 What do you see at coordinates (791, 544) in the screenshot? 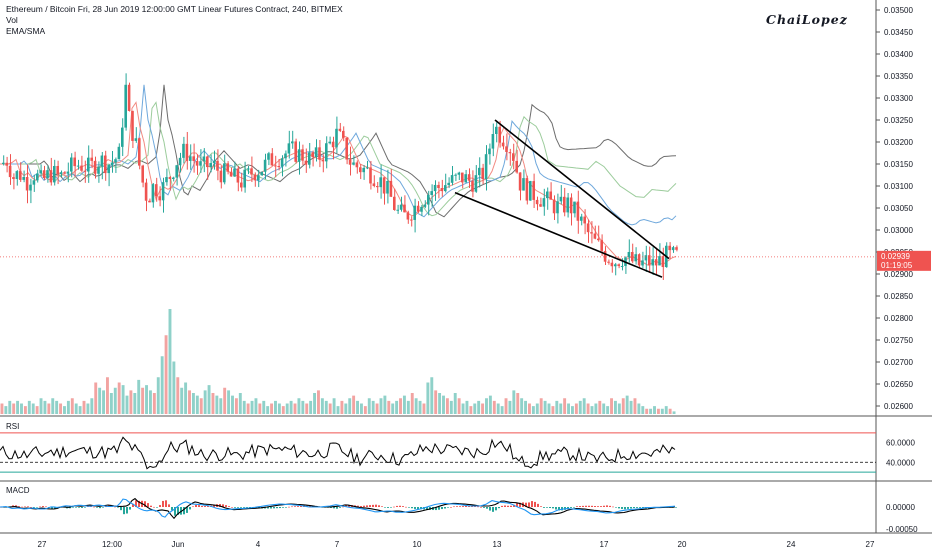
I see `time-tick-label: 24` at bounding box center [791, 544].